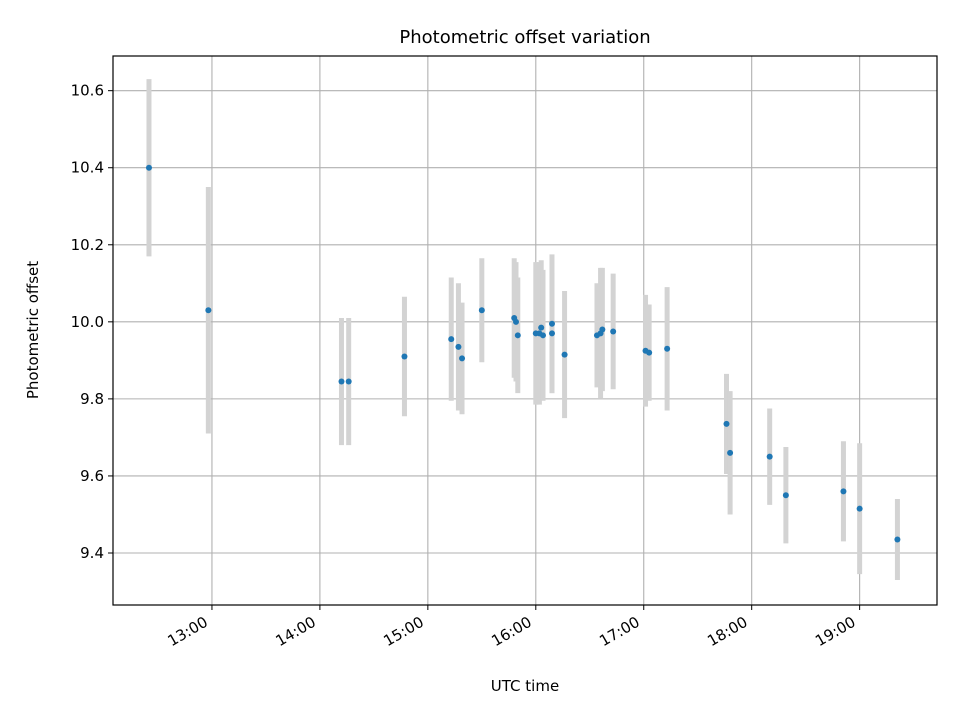 This screenshot has height=720, width=960. Describe the element at coordinates (524, 37) in the screenshot. I see `chart-title: Photometric offset variation` at that location.